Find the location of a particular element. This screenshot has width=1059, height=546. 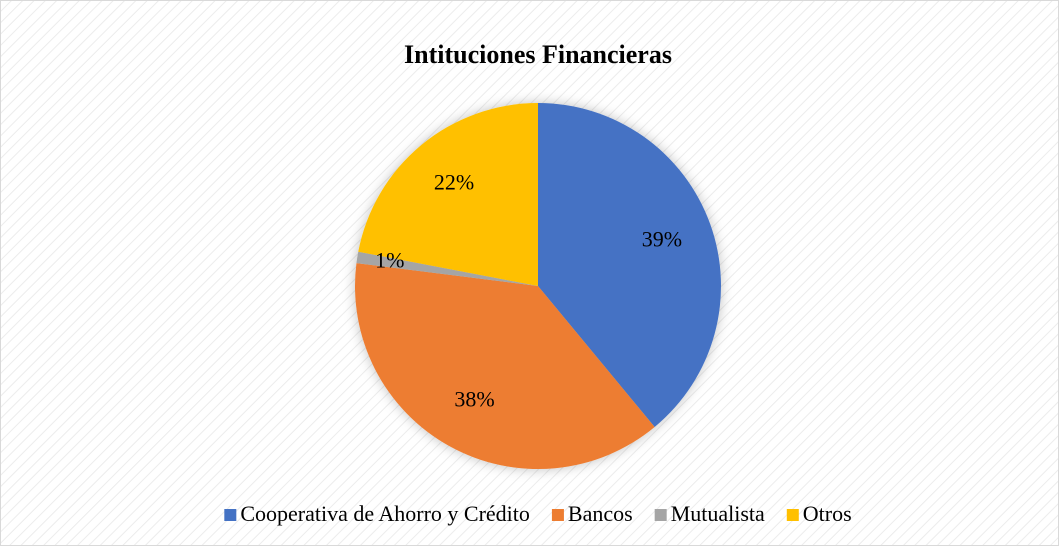

data-label: 1% is located at coordinates (389, 260).